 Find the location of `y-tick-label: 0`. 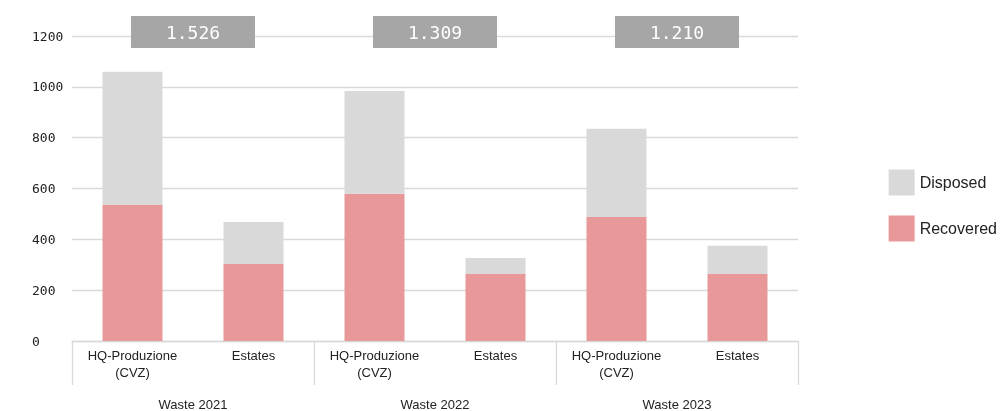

y-tick-label: 0 is located at coordinates (36, 341).